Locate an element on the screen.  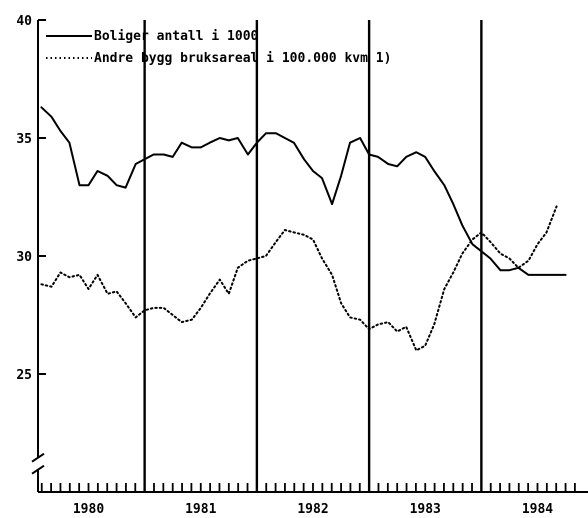
x-tick-label-1984: 1984 is located at coordinates (537, 509).